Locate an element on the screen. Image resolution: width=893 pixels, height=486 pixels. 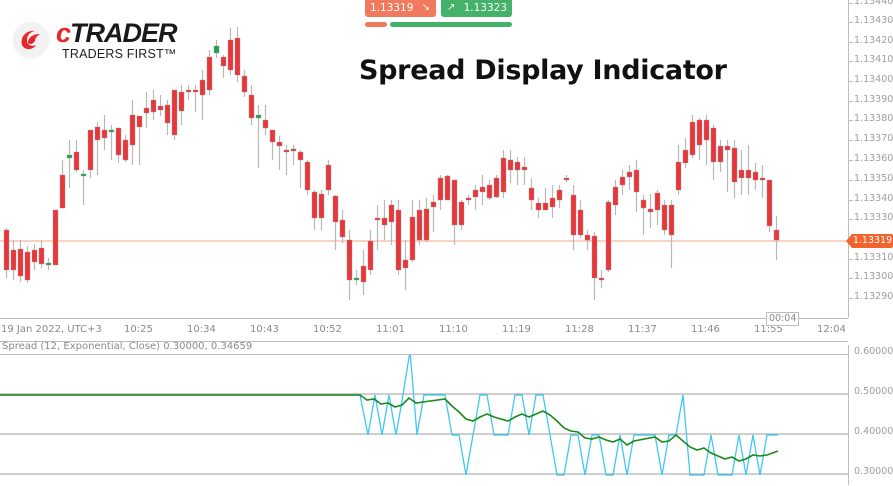
time-tick-label: 10:34 is located at coordinates (201, 329).